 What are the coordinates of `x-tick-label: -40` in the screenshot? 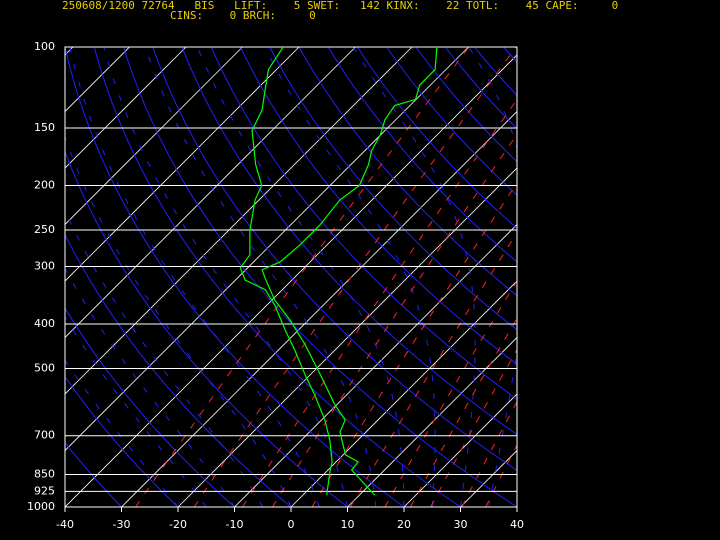 It's located at (65, 524).